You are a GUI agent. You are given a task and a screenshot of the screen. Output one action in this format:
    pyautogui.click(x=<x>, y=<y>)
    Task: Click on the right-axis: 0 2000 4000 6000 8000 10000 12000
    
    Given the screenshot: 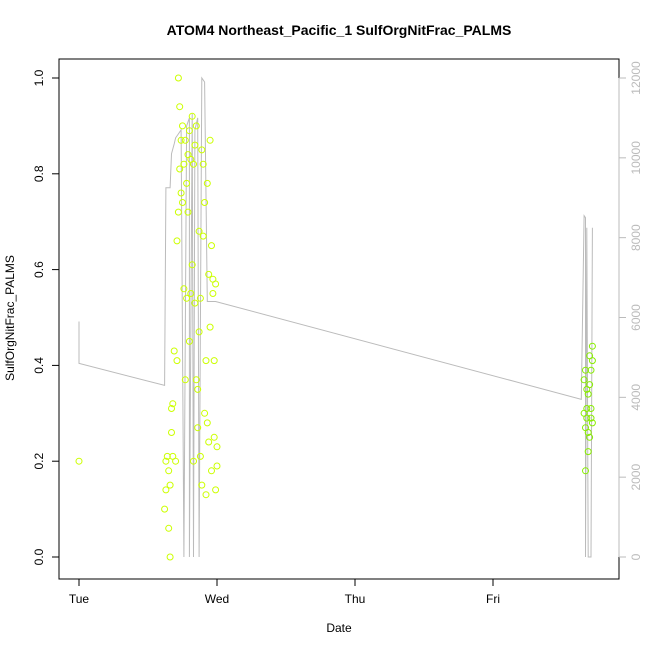 What is the action you would take?
    pyautogui.click(x=630, y=310)
    